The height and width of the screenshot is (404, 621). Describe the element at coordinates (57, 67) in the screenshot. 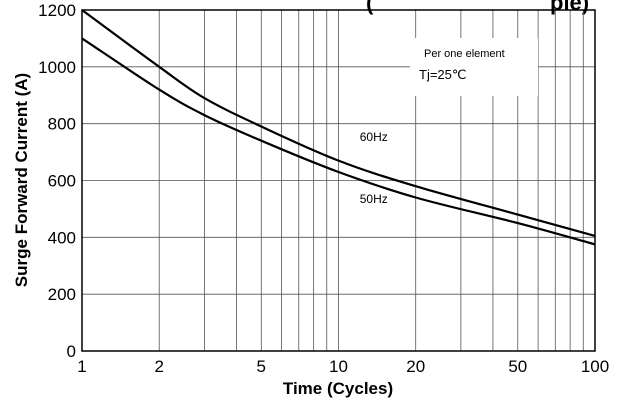

I see `y-tick-label: 1000` at that location.